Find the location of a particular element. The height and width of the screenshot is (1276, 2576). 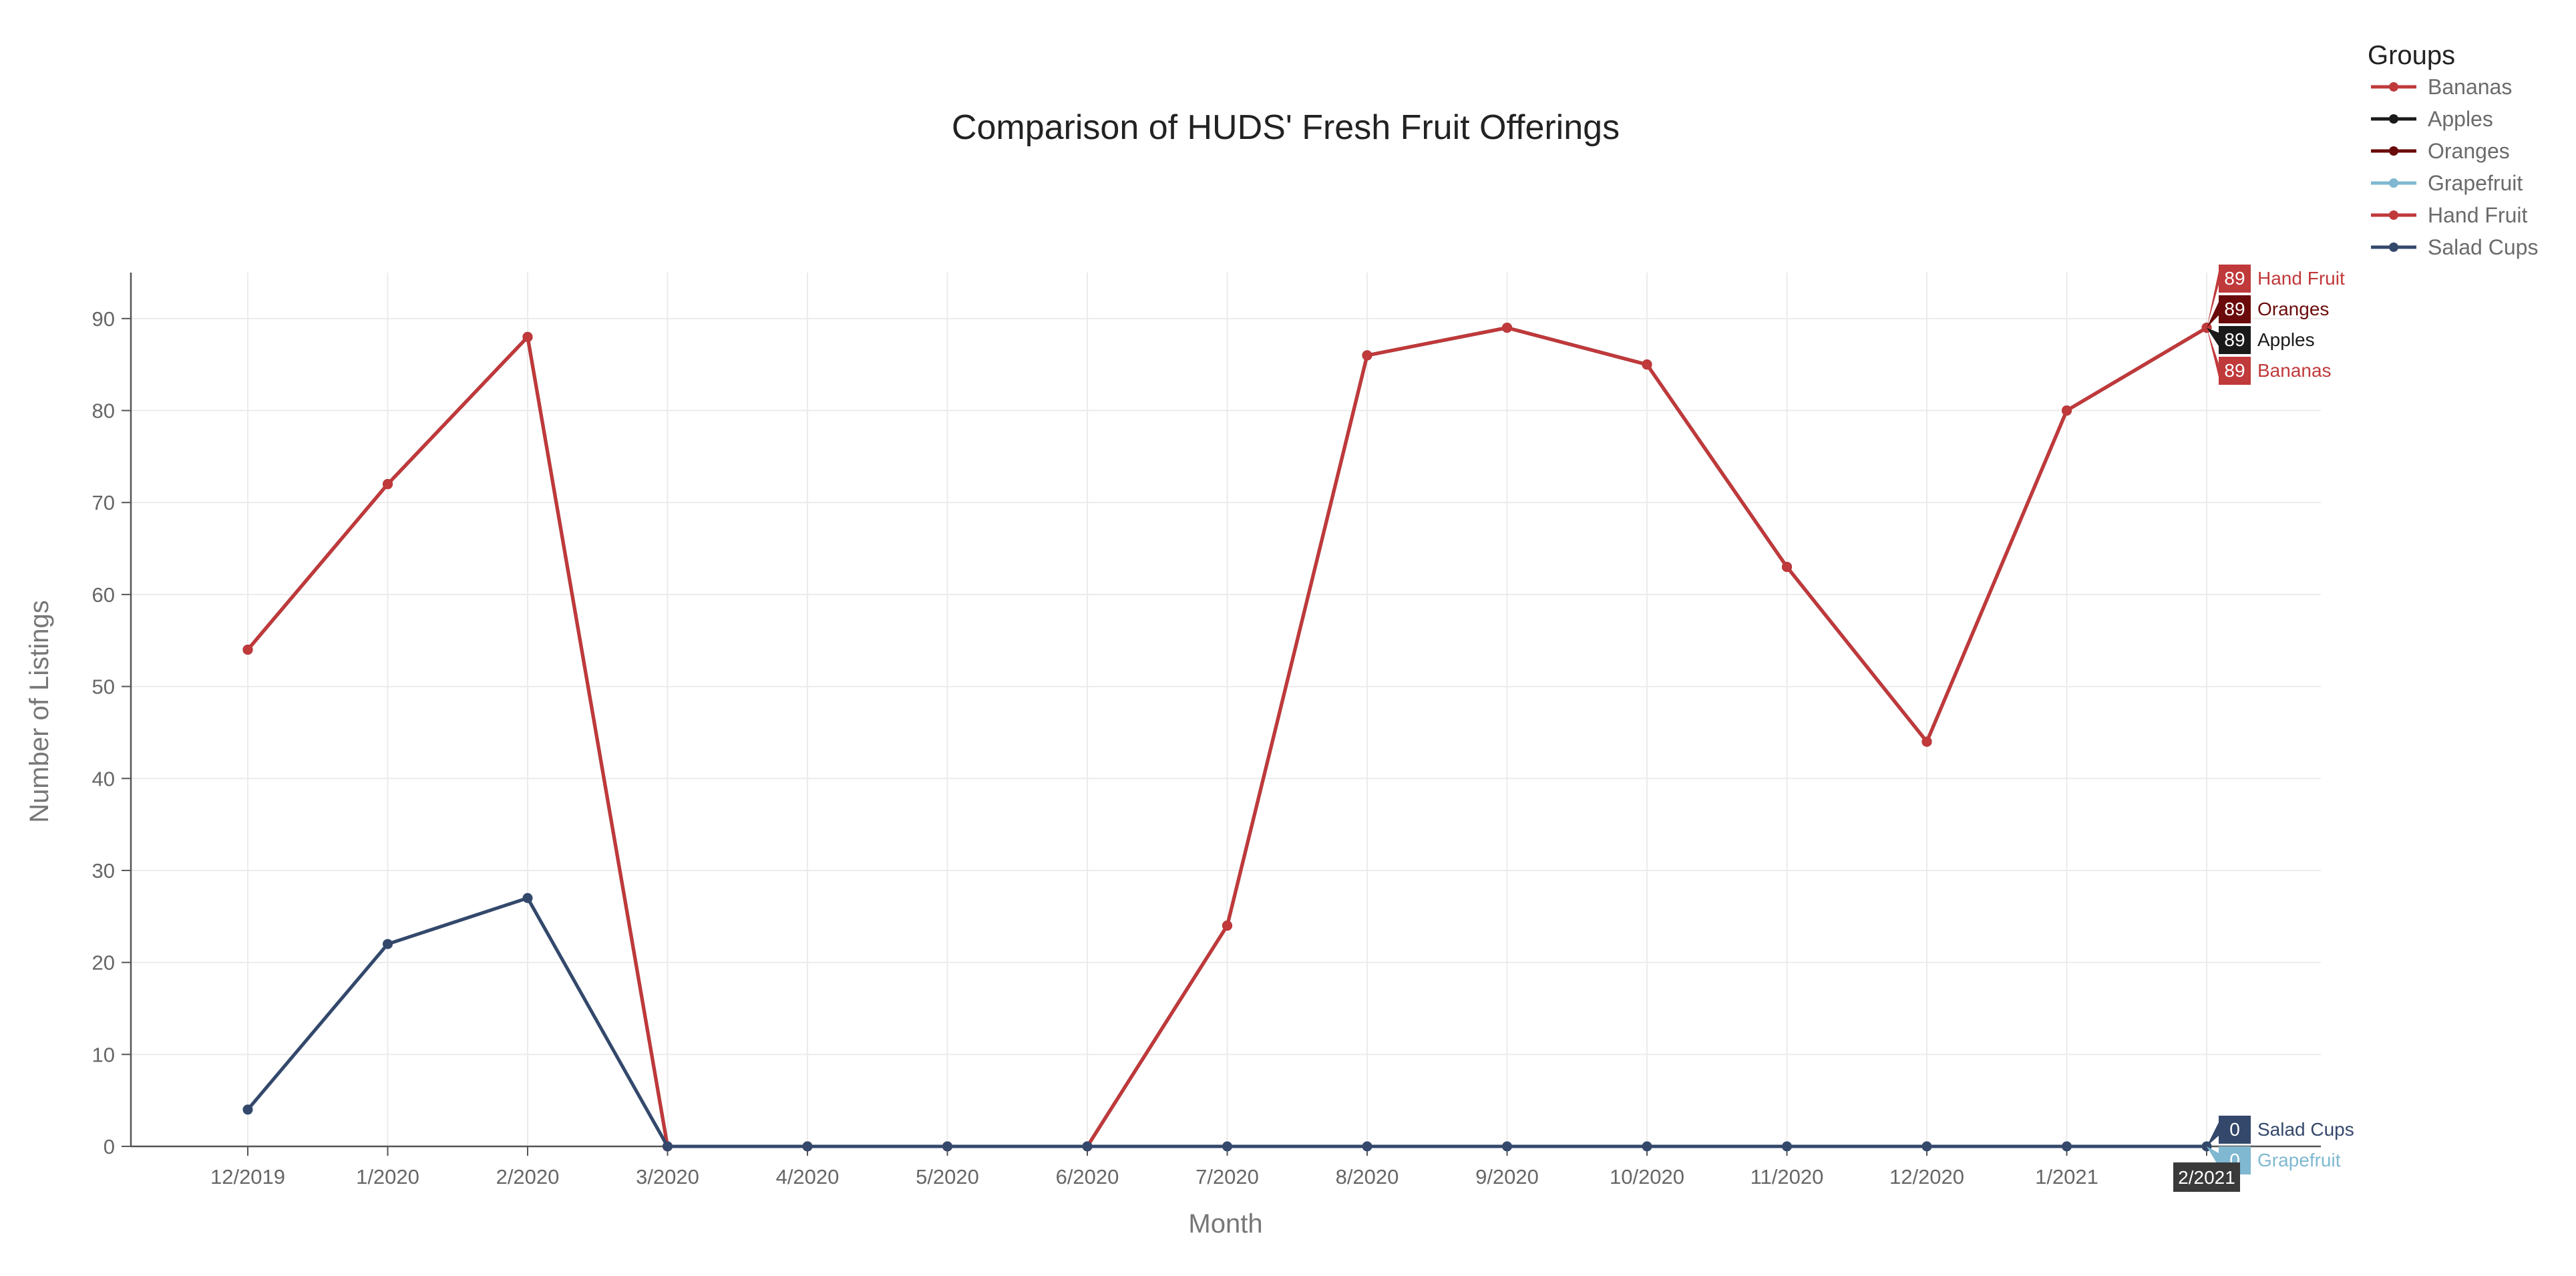

legend-item-hand-fruit: Hand Fruit is located at coordinates (2449, 215).